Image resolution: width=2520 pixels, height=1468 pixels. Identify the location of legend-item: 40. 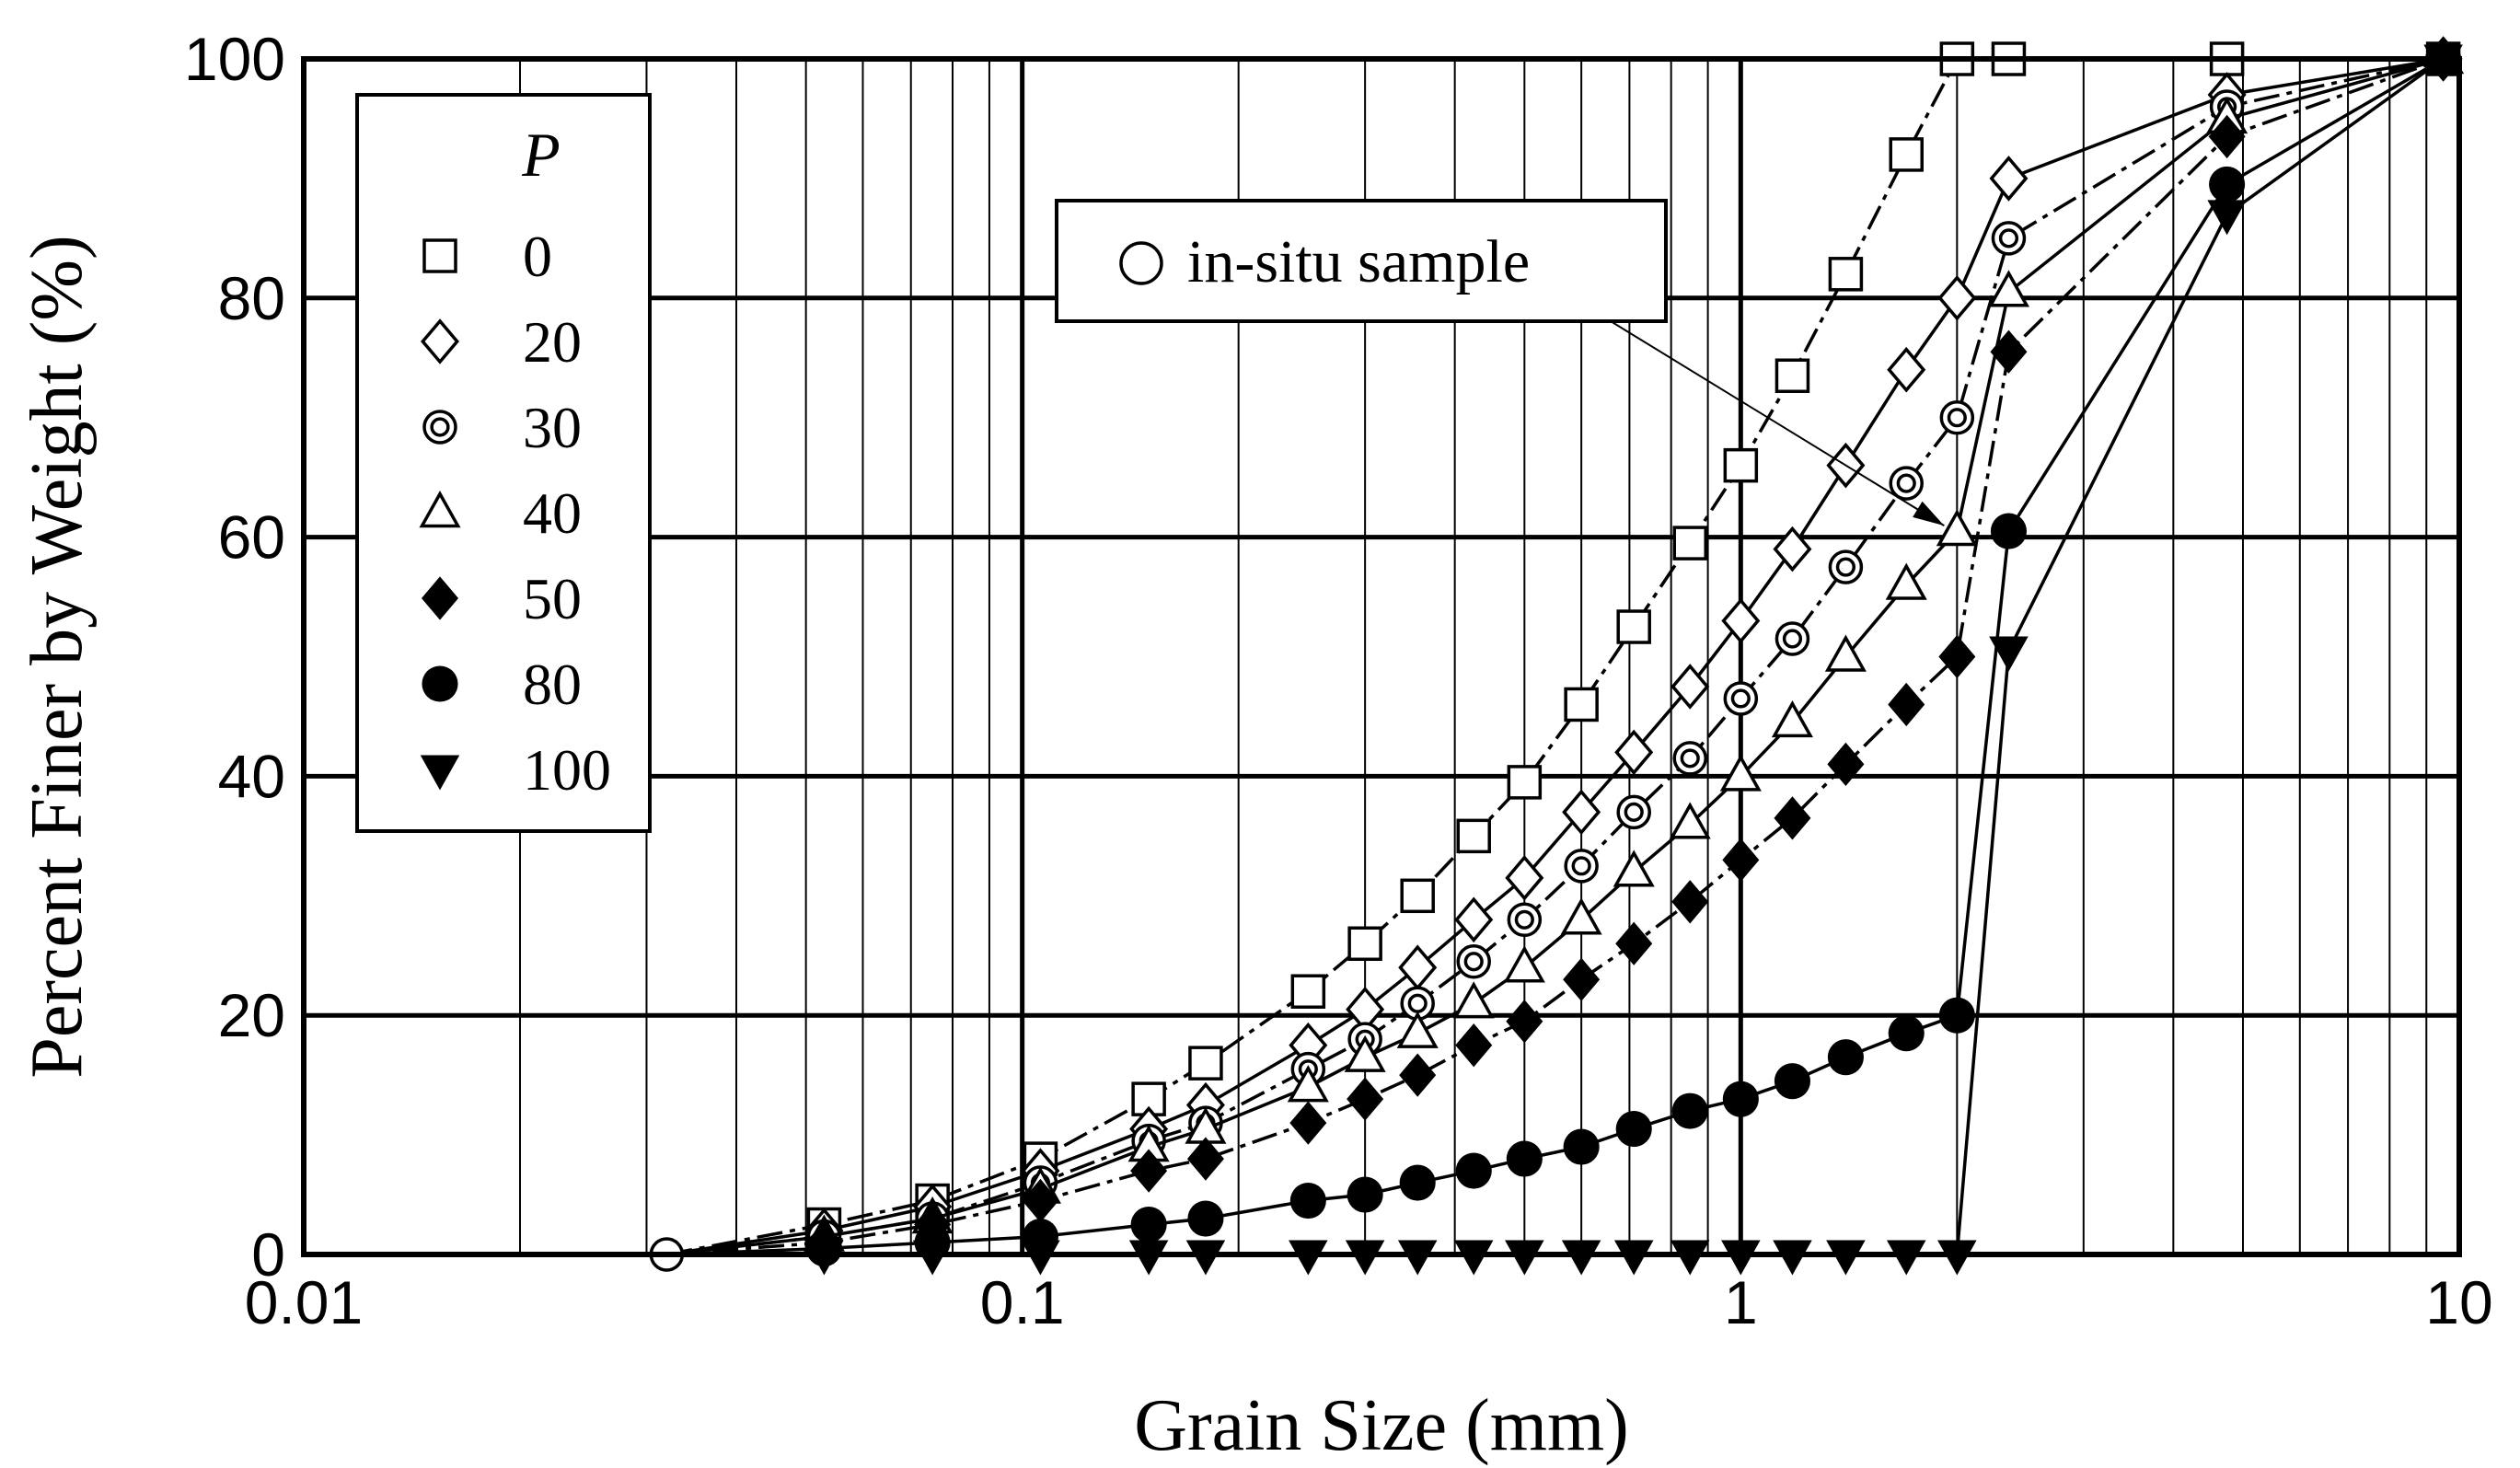
(500, 513).